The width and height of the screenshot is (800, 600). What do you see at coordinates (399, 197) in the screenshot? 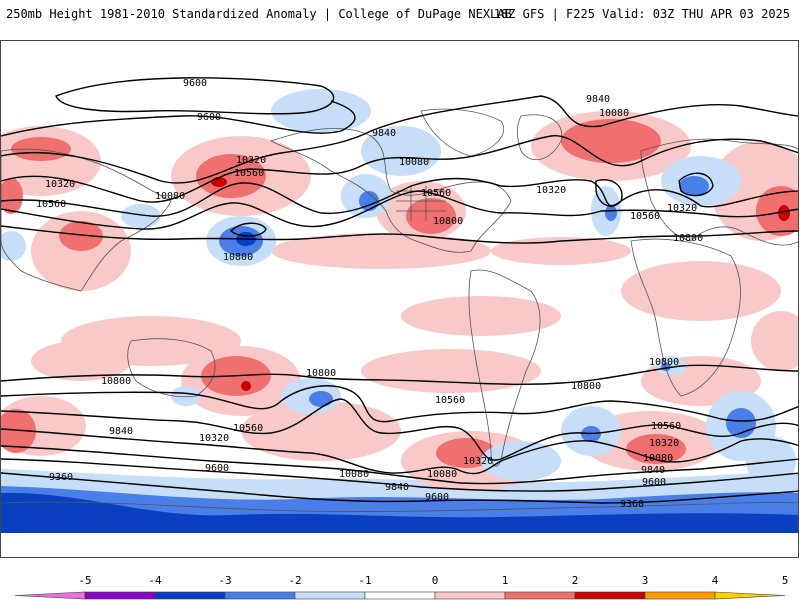
I see `contour-10320-north` at bounding box center [399, 197].